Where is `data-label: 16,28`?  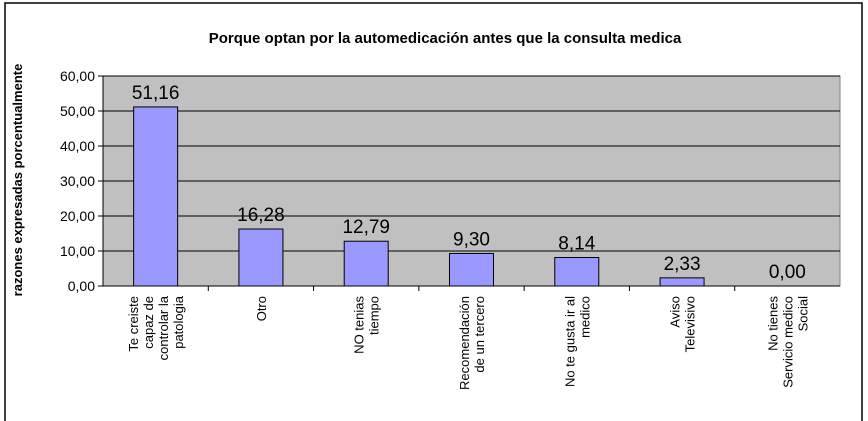 data-label: 16,28 is located at coordinates (261, 215).